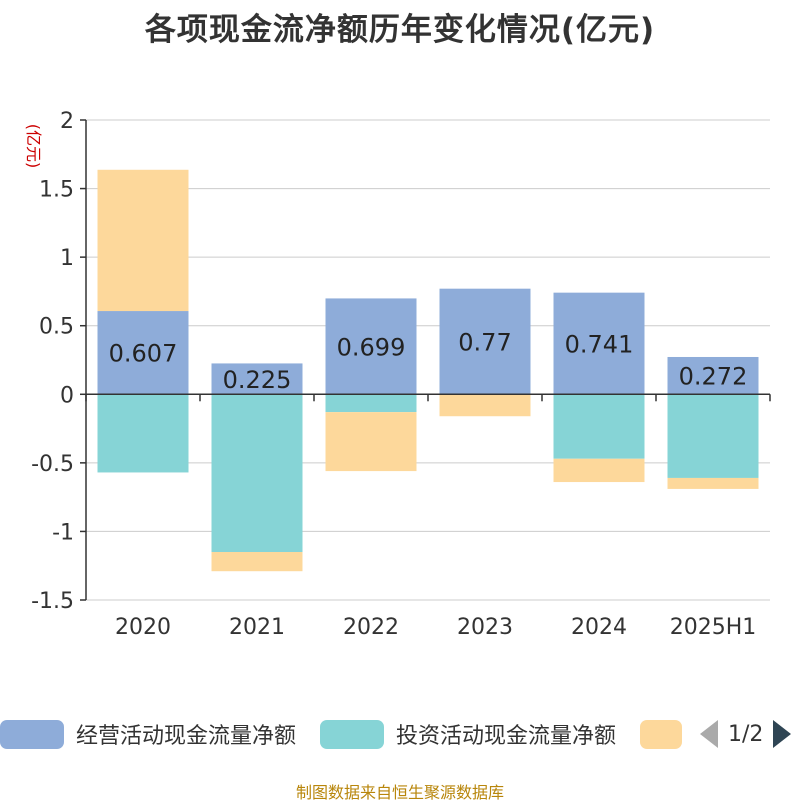 This screenshot has height=803, width=800. I want to click on data-label: 0.699, so click(371, 347).